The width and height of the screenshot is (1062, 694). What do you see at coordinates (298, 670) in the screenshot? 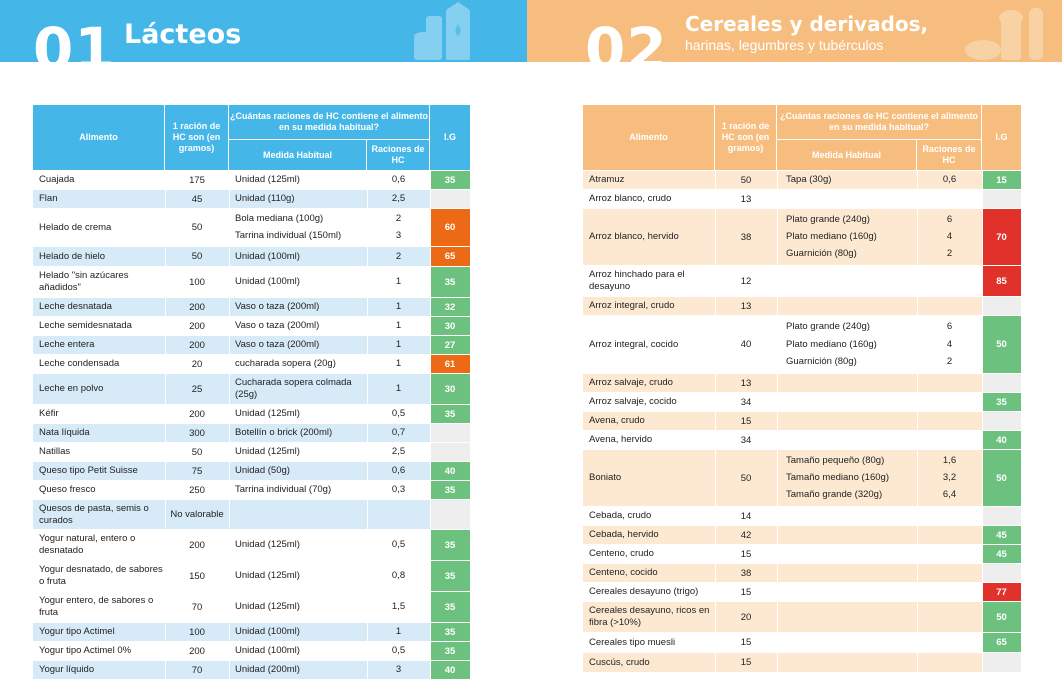
I see `measure-cell: Unidad (200ml)` at bounding box center [298, 670].